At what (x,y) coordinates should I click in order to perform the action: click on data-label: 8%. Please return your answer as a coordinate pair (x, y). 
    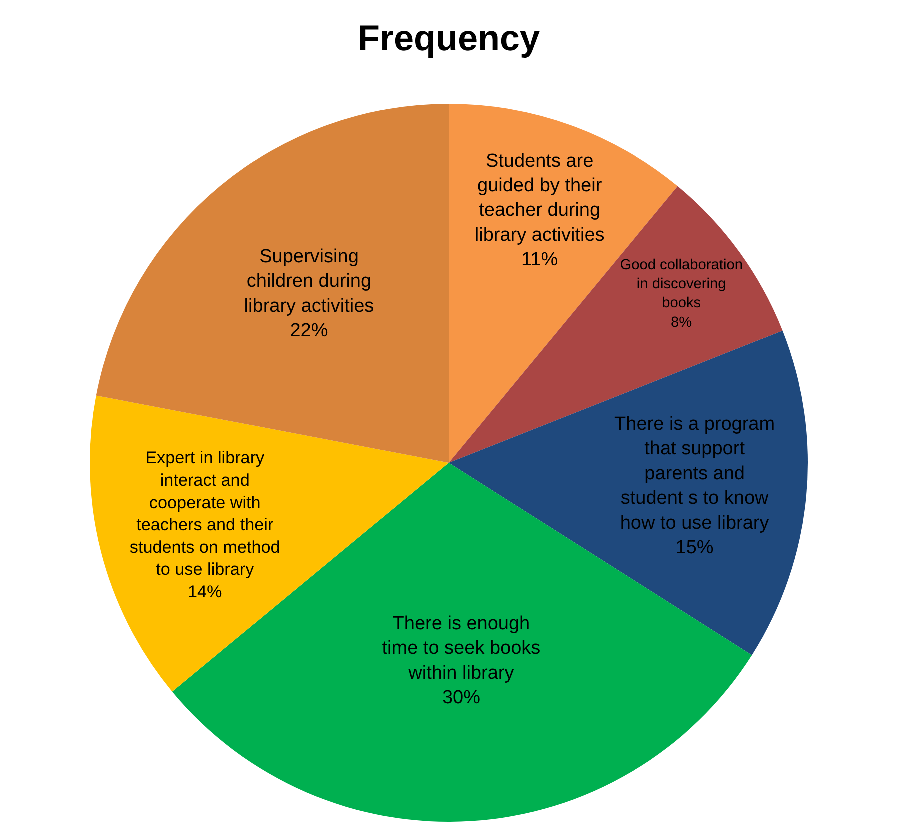
    Looking at the image, I should click on (681, 322).